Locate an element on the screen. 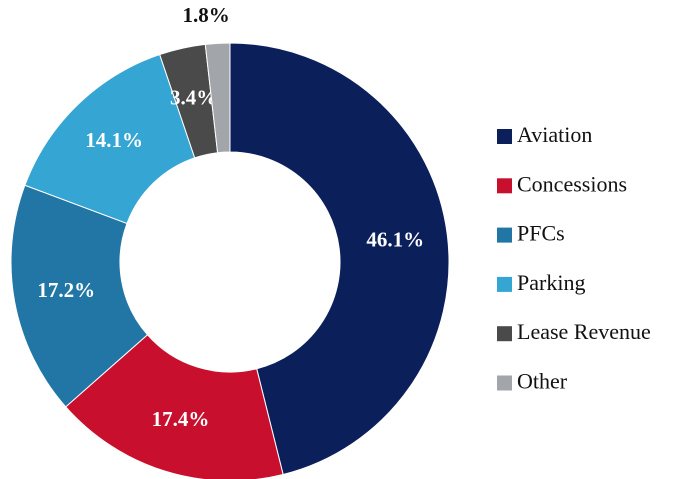 The width and height of the screenshot is (694, 479). legend-label: Parking is located at coordinates (551, 282).